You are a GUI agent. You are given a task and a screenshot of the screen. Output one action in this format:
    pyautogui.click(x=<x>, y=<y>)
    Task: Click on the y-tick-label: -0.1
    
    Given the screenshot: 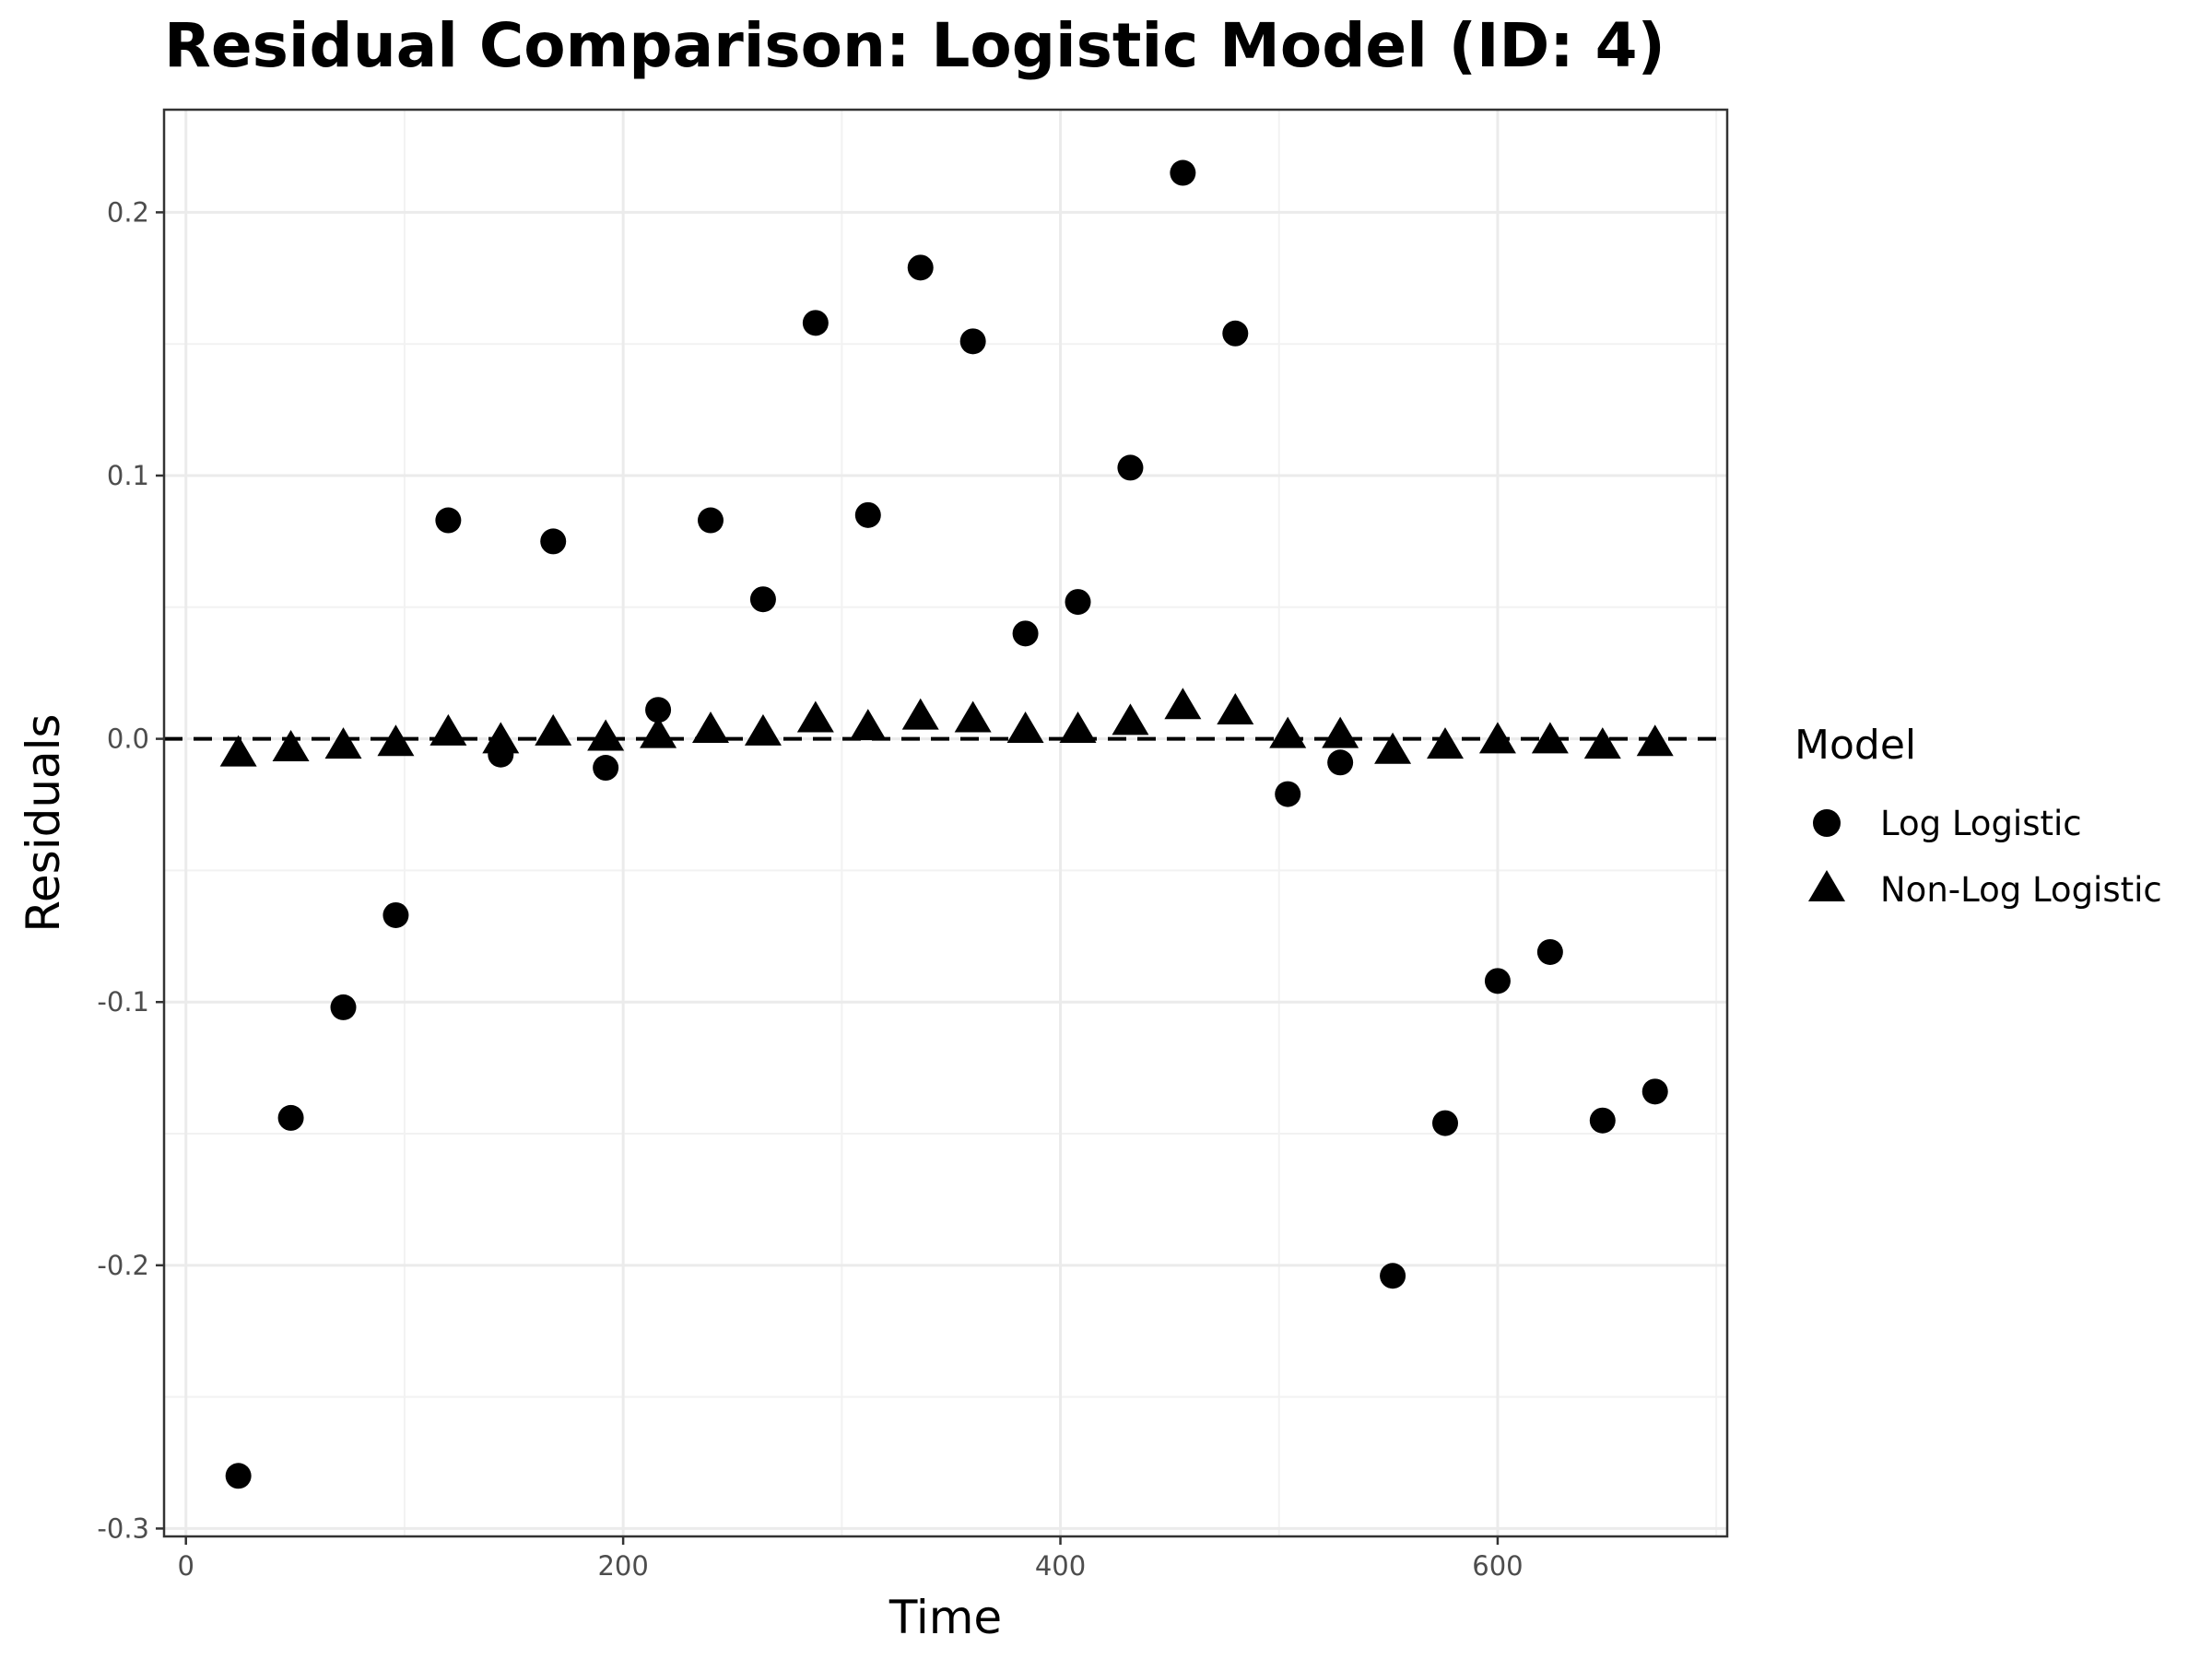 What is the action you would take?
    pyautogui.click(x=123, y=1002)
    